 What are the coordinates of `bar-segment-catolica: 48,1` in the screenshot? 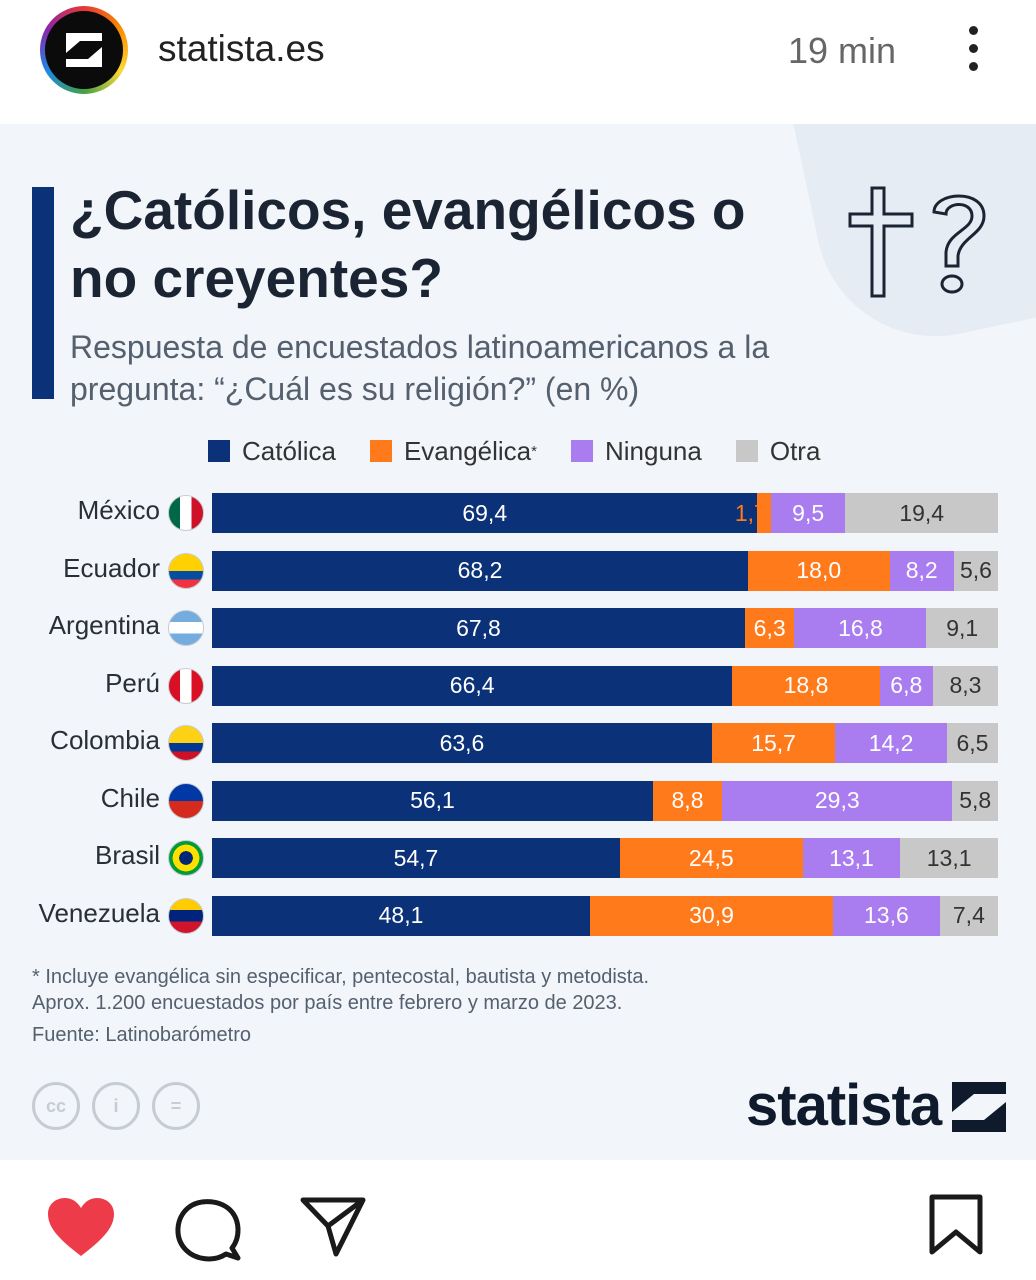 It's located at (401, 915).